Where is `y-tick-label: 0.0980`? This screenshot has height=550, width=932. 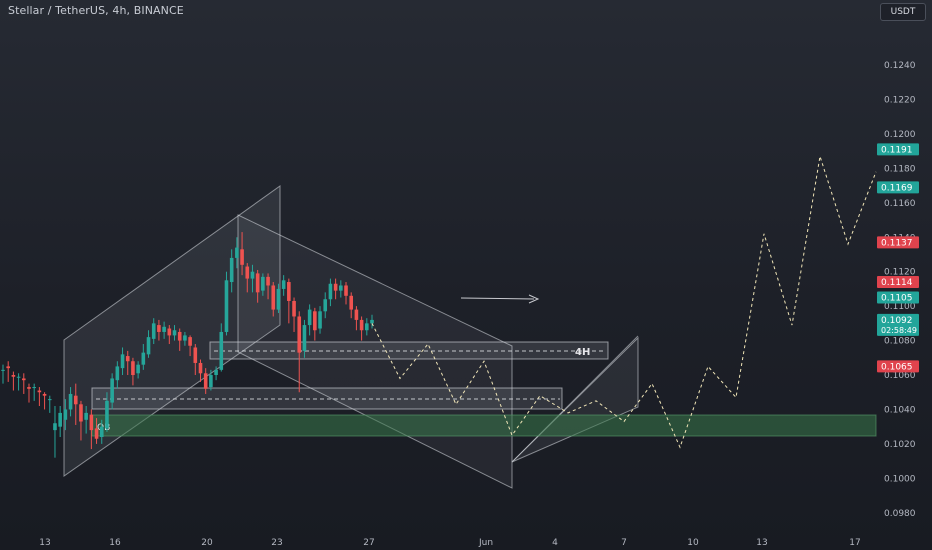 y-tick-label: 0.0980 is located at coordinates (900, 514).